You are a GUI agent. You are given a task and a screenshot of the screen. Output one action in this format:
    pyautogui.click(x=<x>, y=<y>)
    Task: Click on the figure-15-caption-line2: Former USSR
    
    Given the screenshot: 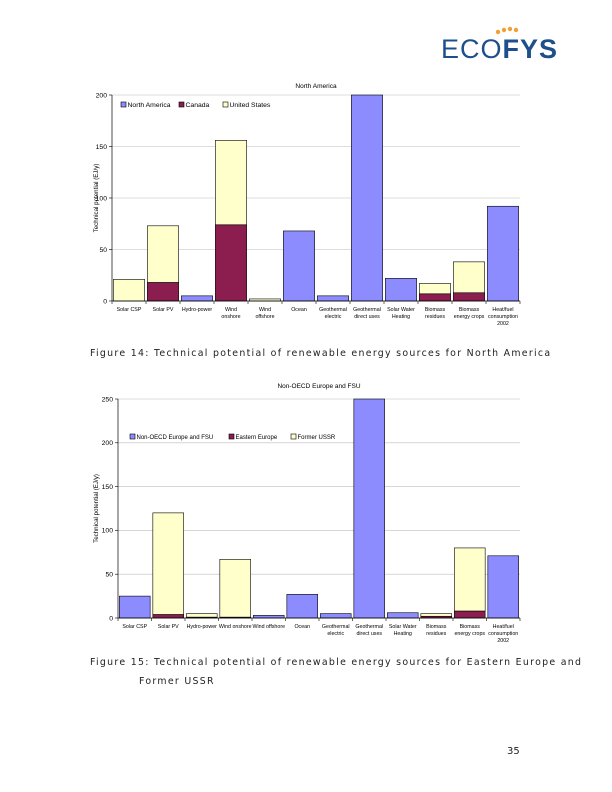 What is the action you would take?
    pyautogui.click(x=177, y=681)
    